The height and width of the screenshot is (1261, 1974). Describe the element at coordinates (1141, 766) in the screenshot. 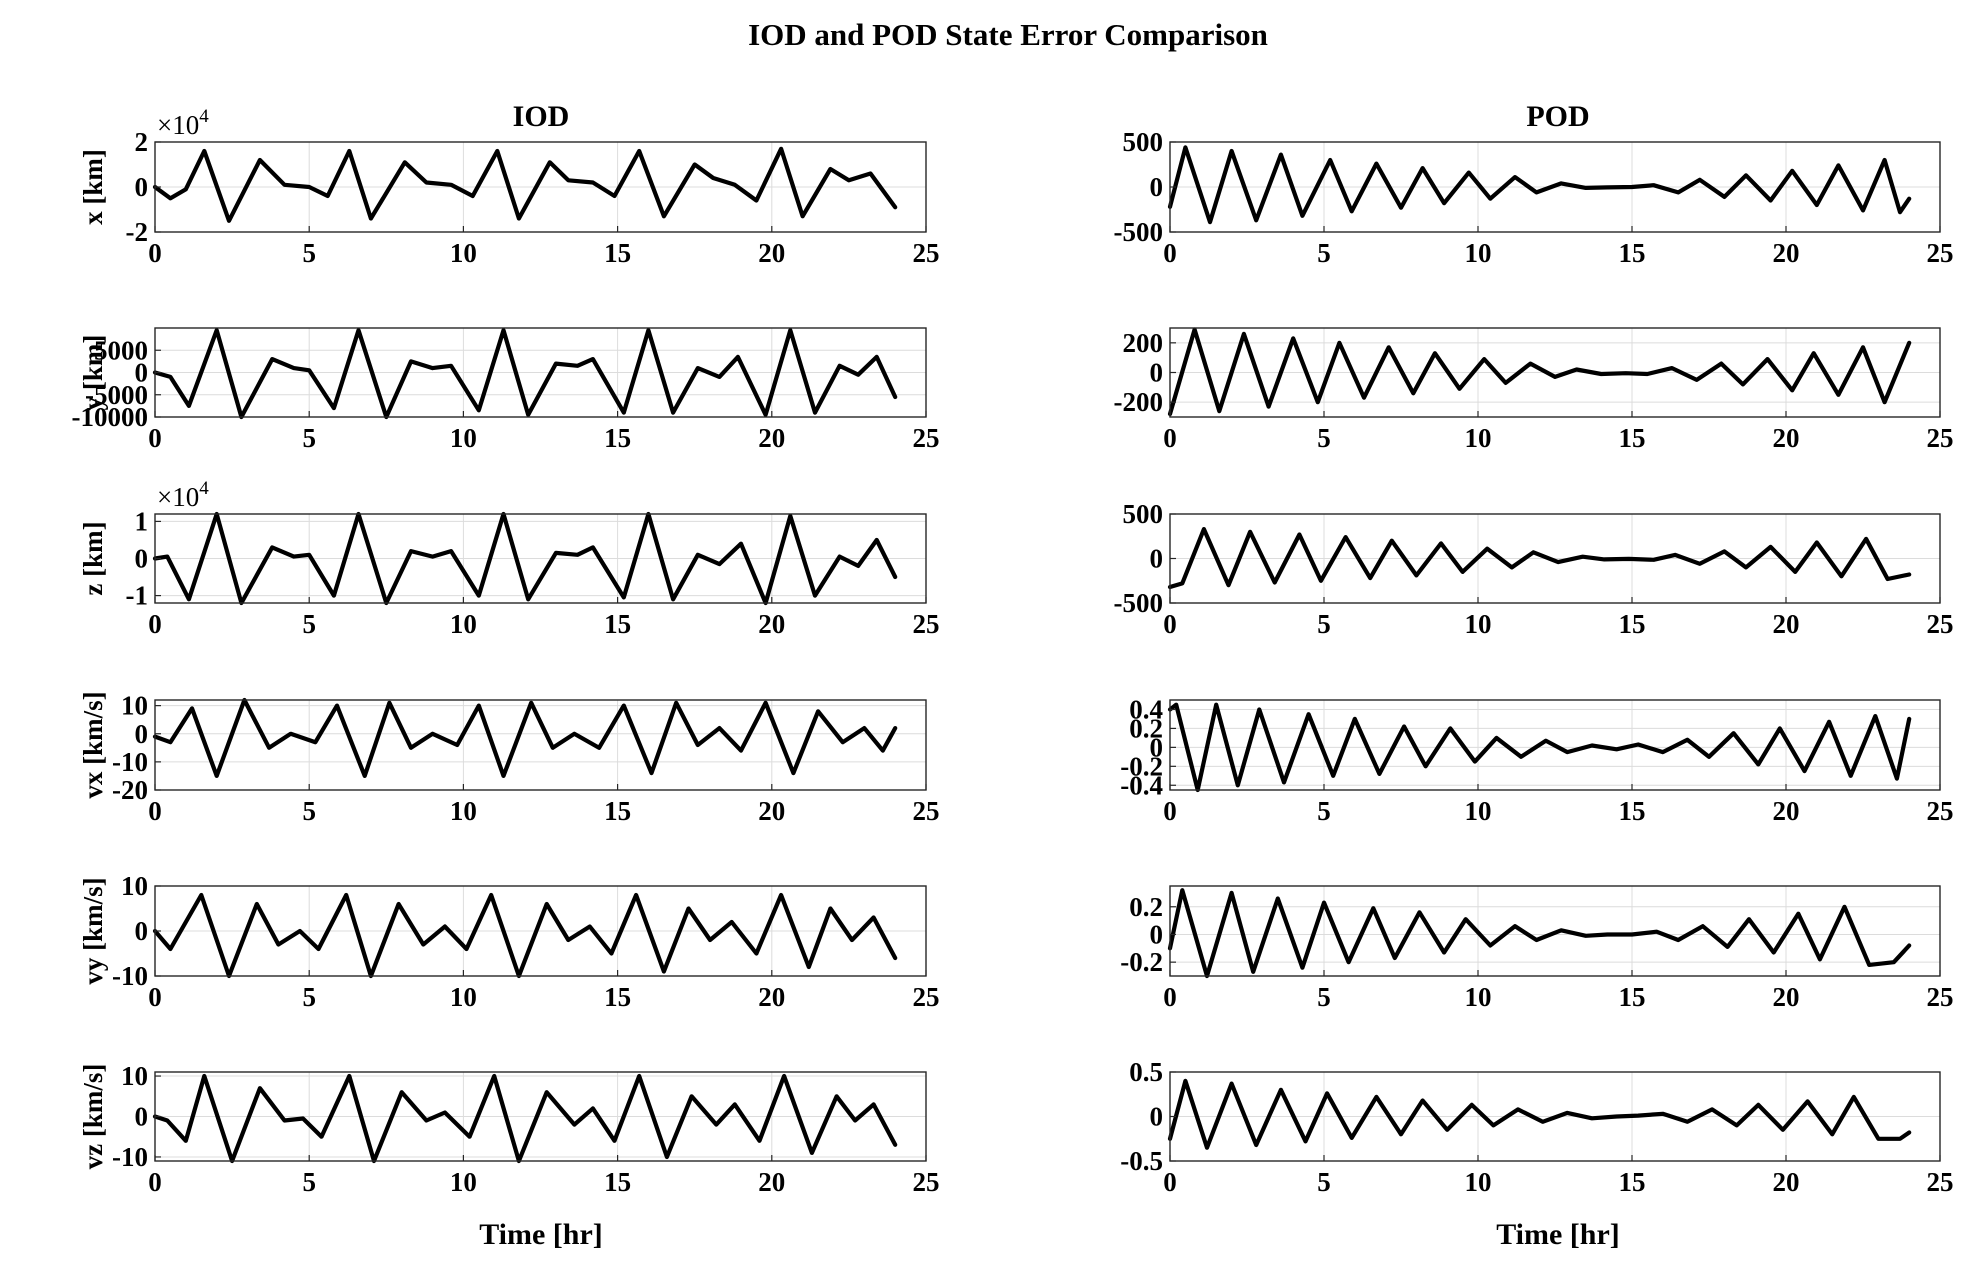

I see `y-tick-label: -0.2` at that location.